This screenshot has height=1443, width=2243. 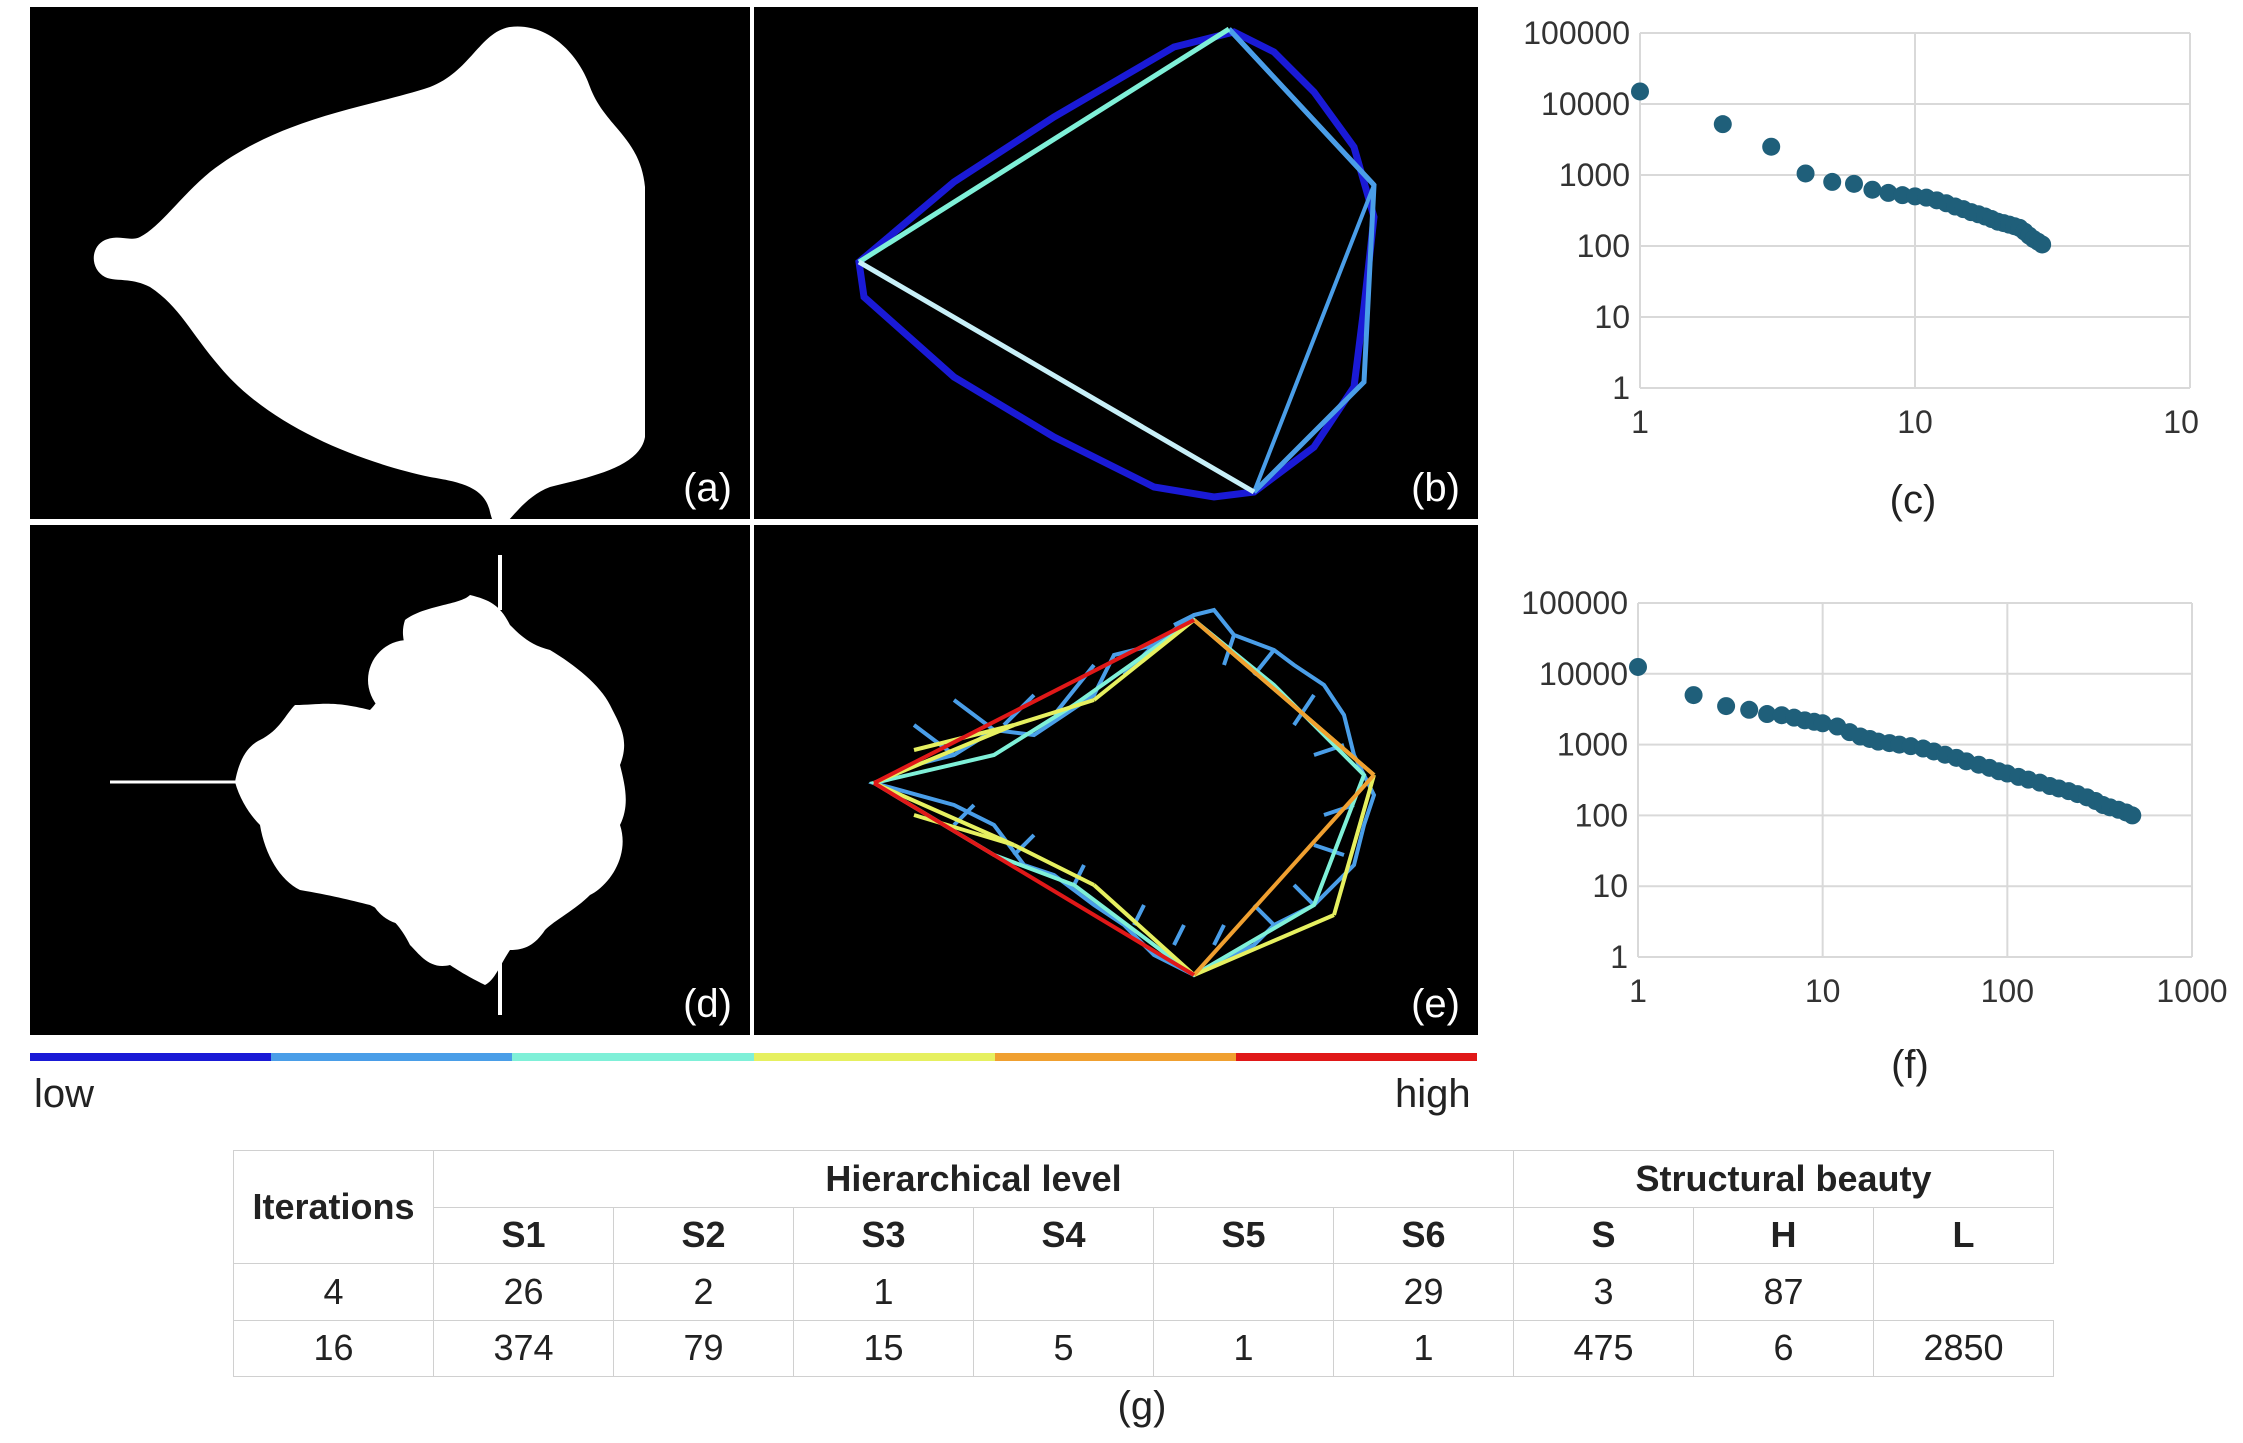 I want to click on x-tick-label: 1000, so click(x=2191, y=991).